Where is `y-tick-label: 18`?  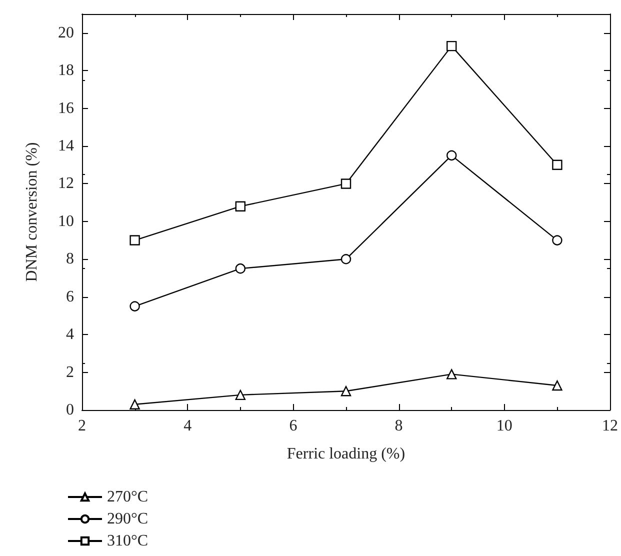 y-tick-label: 18 is located at coordinates (66, 71).